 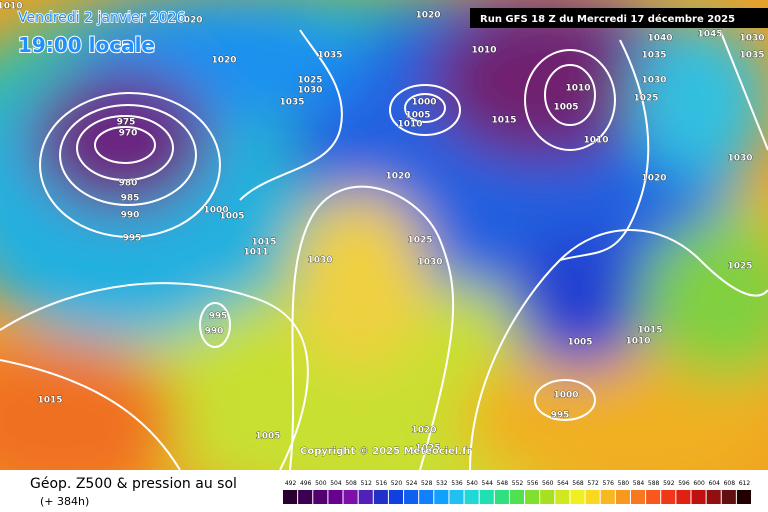 I want to click on isobar-label: 1011, so click(x=255, y=253).